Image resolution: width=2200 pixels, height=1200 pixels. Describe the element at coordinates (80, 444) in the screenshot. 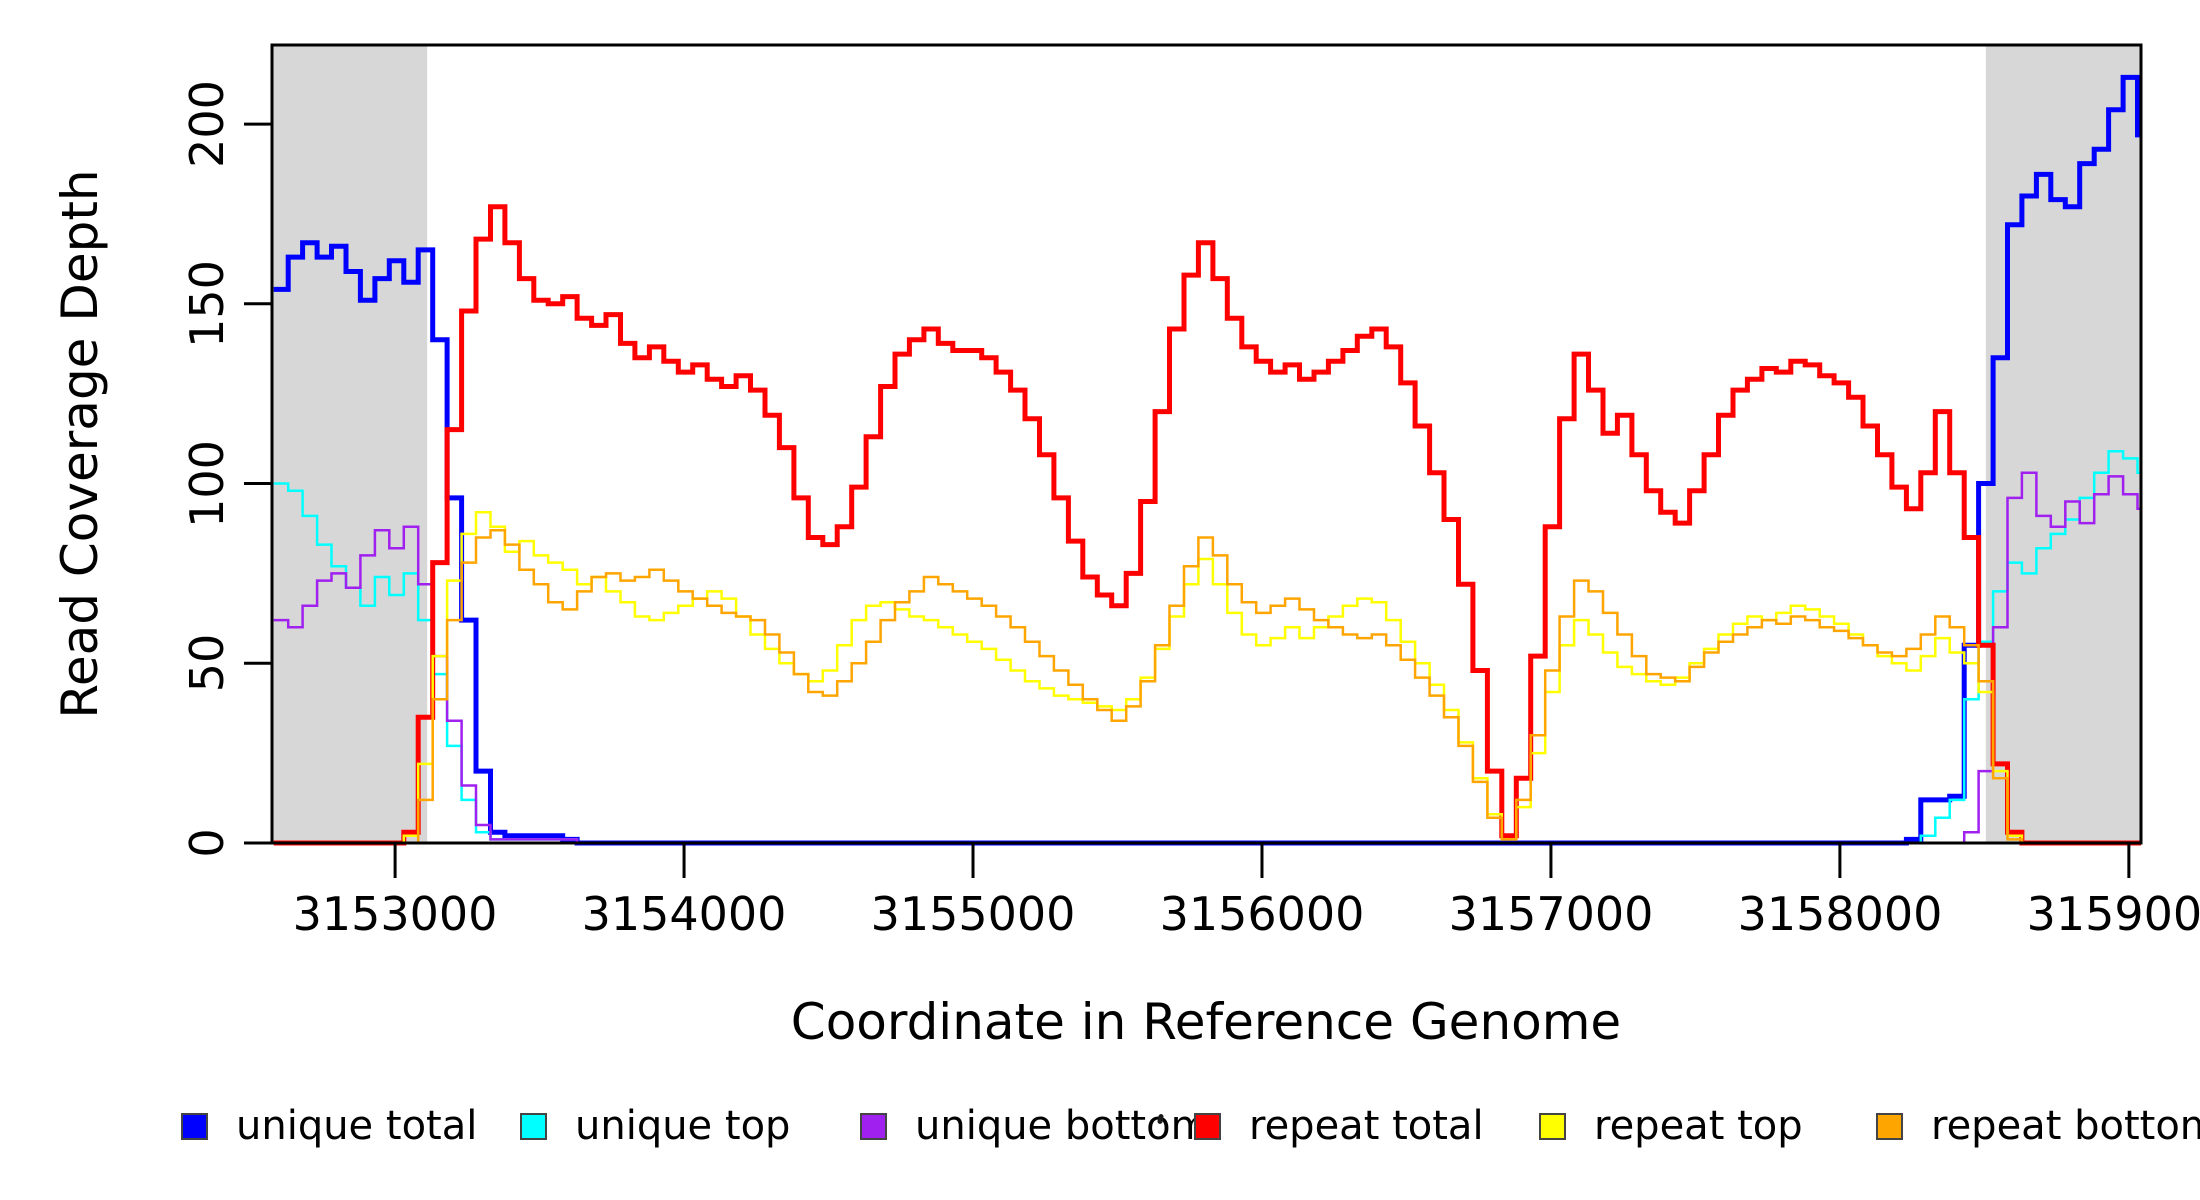

I see `y-axis-title: Read Coverage Depth` at that location.